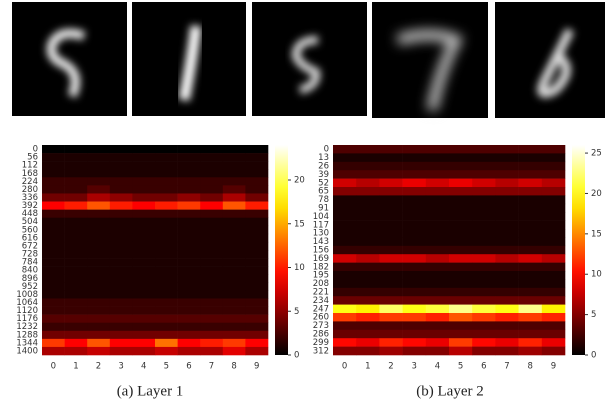 This screenshot has height=406, width=605. What do you see at coordinates (75, 367) in the screenshot?
I see `x-tick-label: 1` at bounding box center [75, 367].